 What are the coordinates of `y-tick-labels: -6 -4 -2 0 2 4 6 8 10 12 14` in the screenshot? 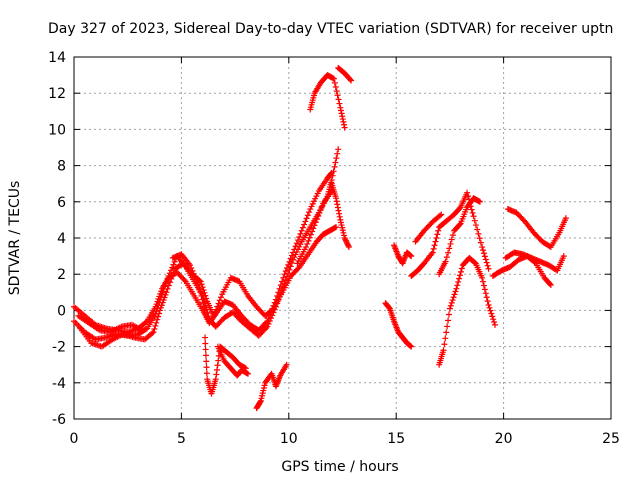 It's located at (57, 239).